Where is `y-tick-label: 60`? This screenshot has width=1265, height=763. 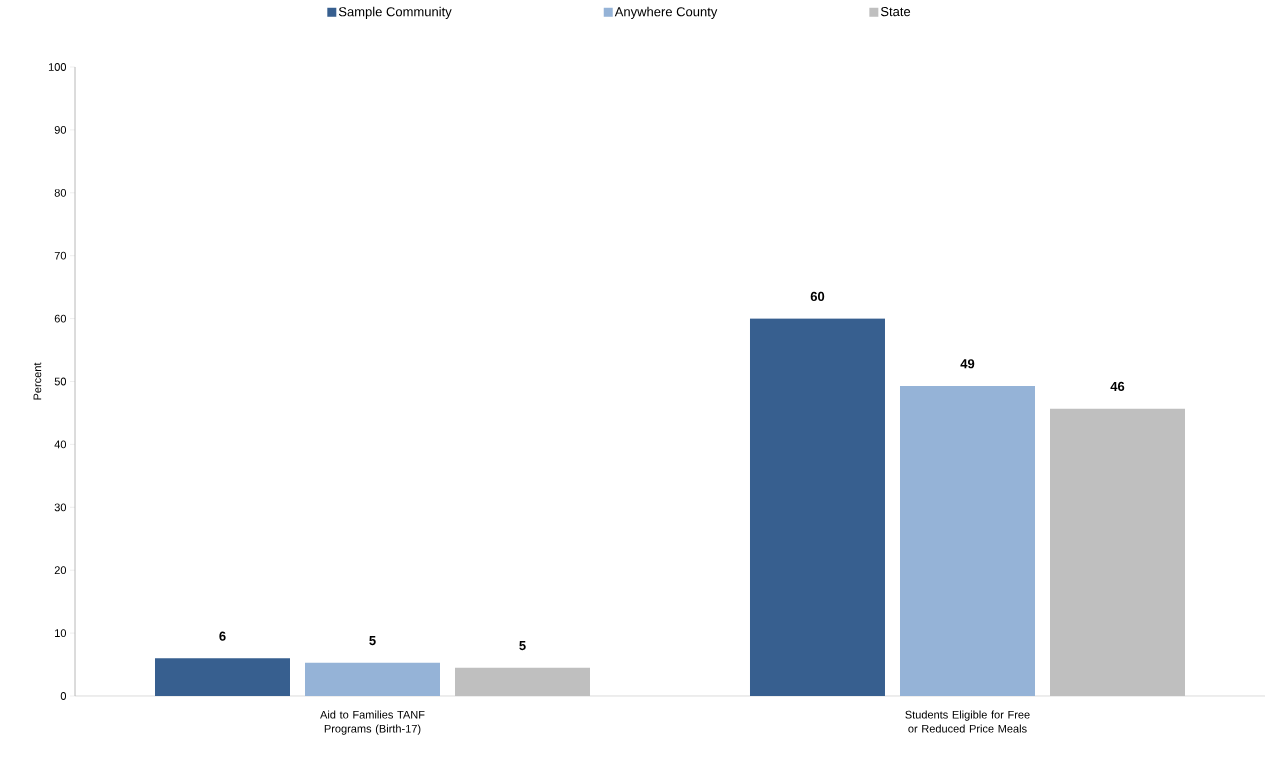 y-tick-label: 60 is located at coordinates (60, 318).